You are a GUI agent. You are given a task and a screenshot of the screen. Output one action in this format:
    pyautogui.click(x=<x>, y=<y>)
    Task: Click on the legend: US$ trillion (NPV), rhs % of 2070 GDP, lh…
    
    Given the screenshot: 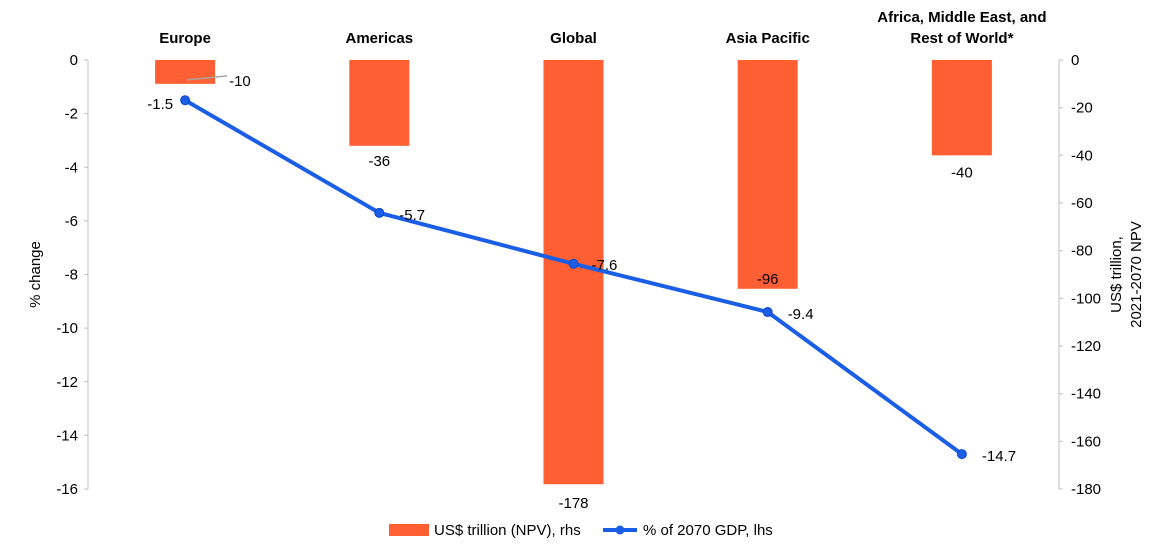 What is the action you would take?
    pyautogui.click(x=581, y=530)
    